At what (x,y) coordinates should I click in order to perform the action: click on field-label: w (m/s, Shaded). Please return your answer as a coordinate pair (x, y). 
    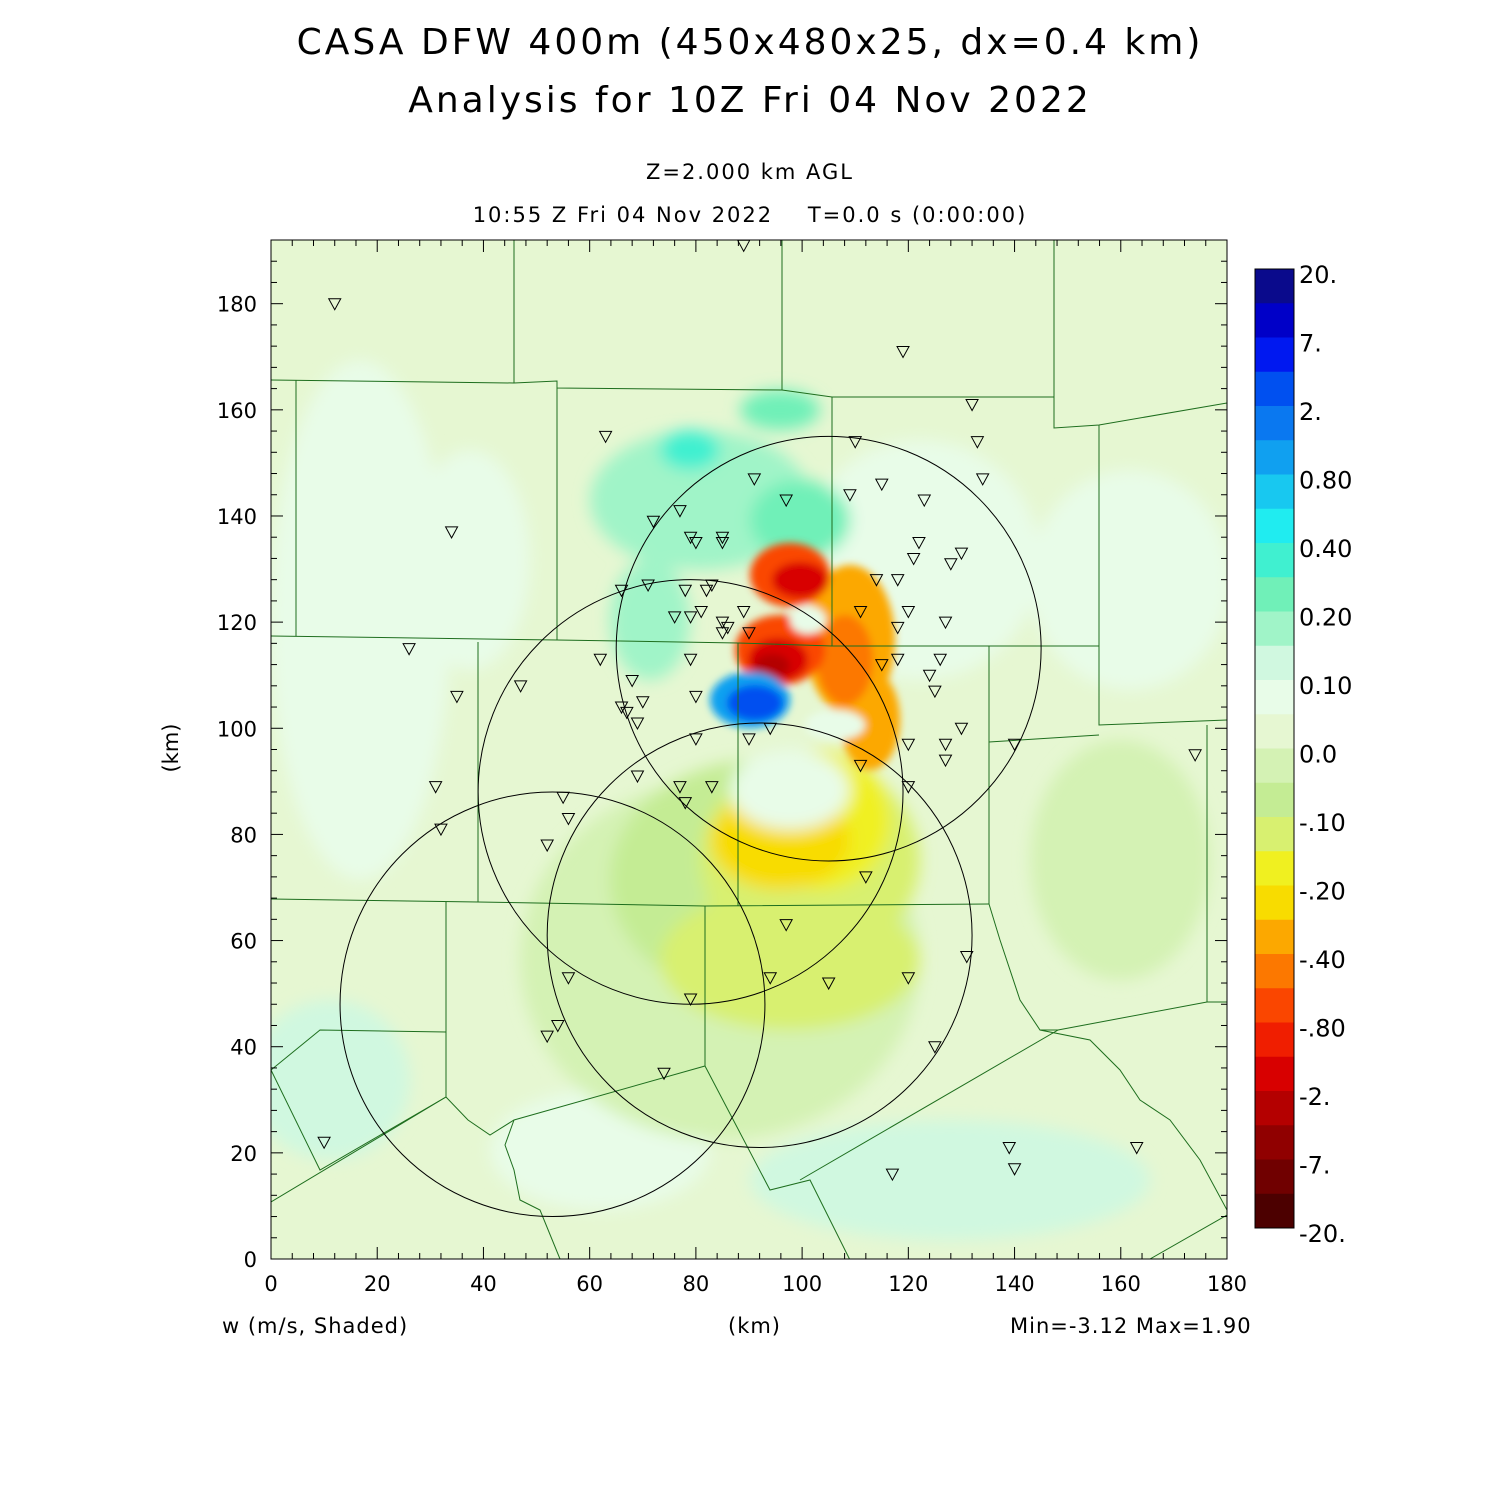
    Looking at the image, I should click on (315, 1326).